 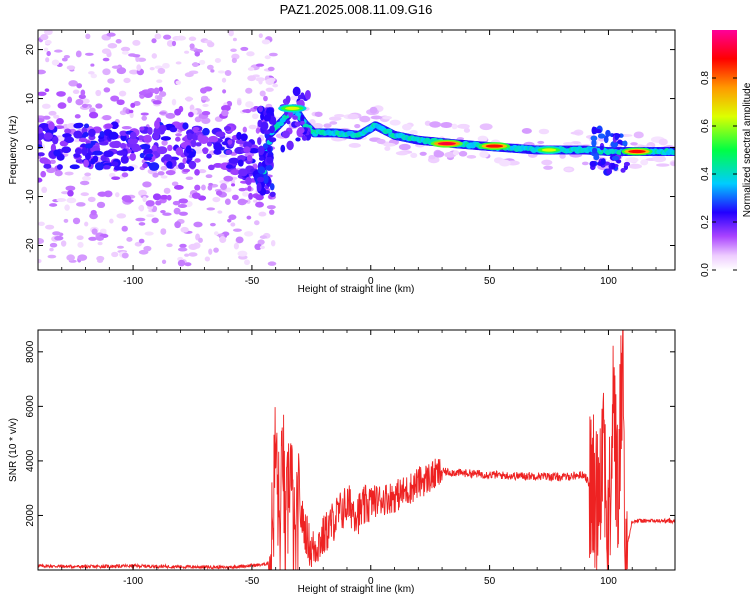 I want to click on spectrogram-ytick-label: -10, so click(x=30, y=196).